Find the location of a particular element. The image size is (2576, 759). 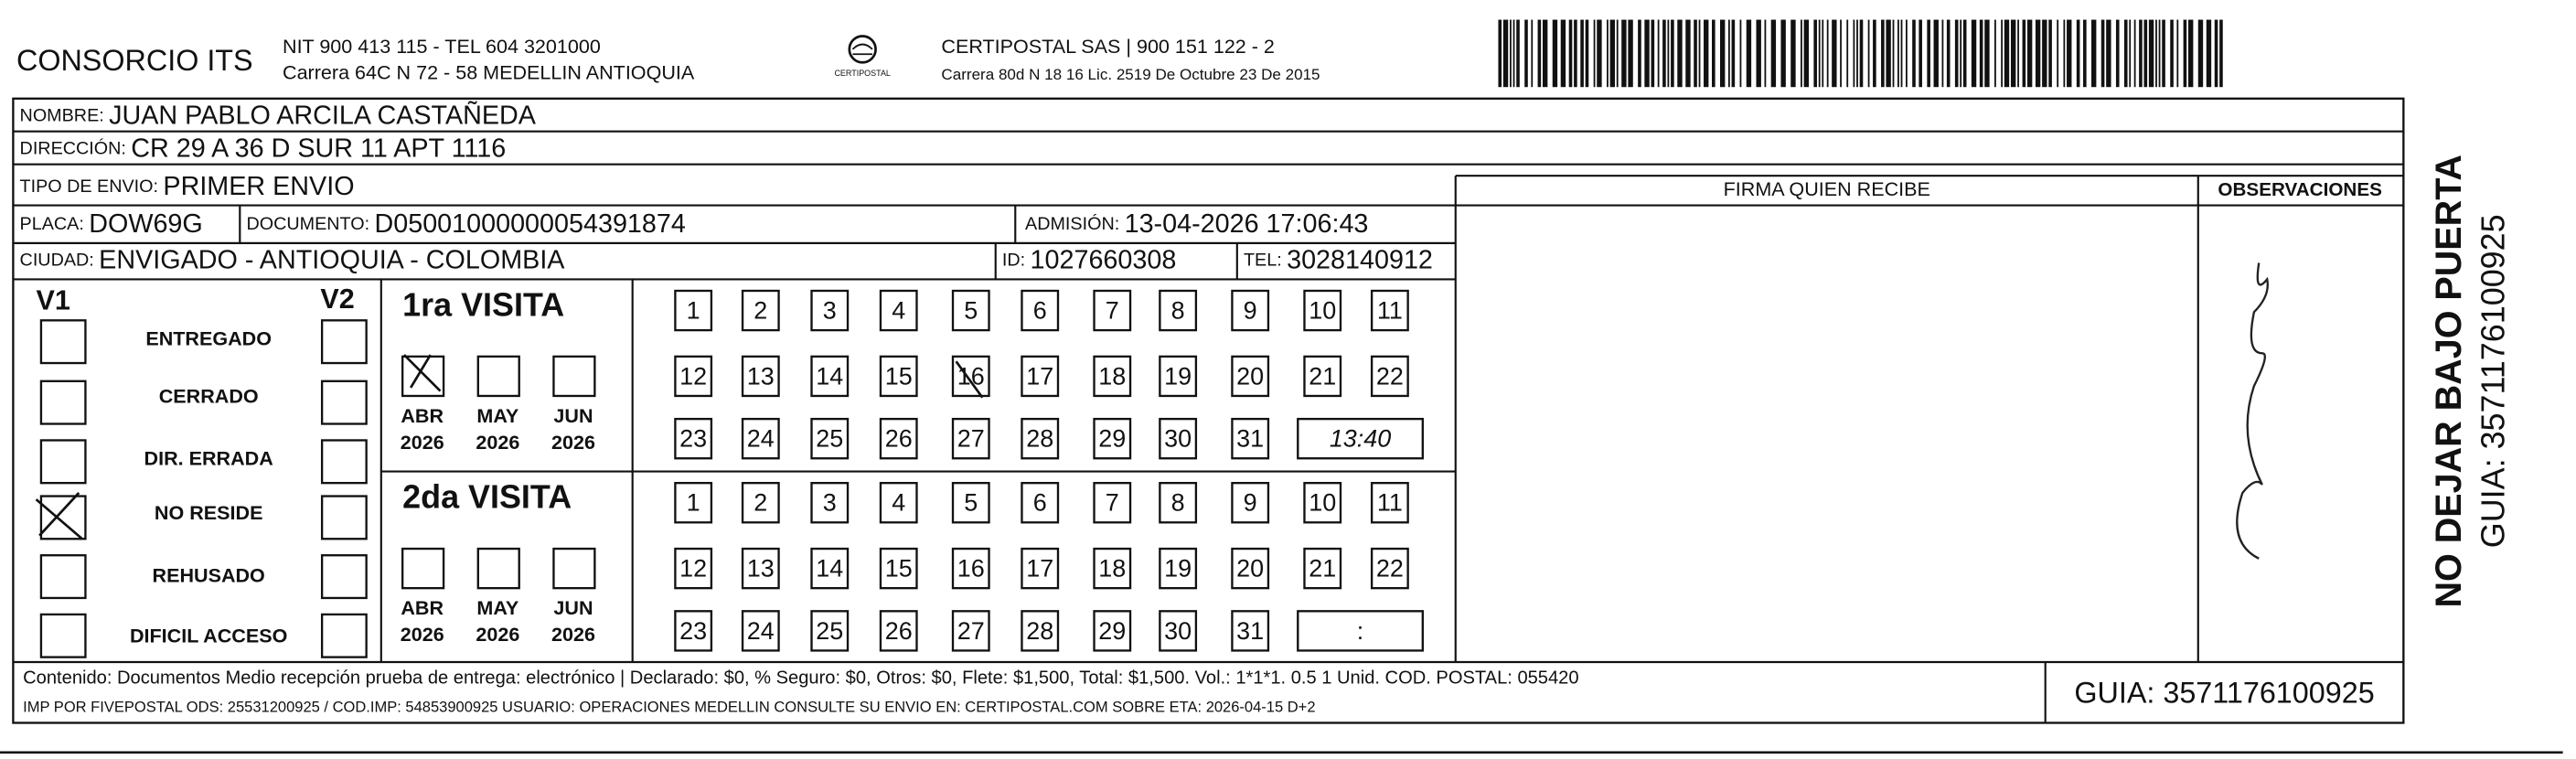

field: TIPO DE ENVIO: PRIMER ENVIO is located at coordinates (187, 185).